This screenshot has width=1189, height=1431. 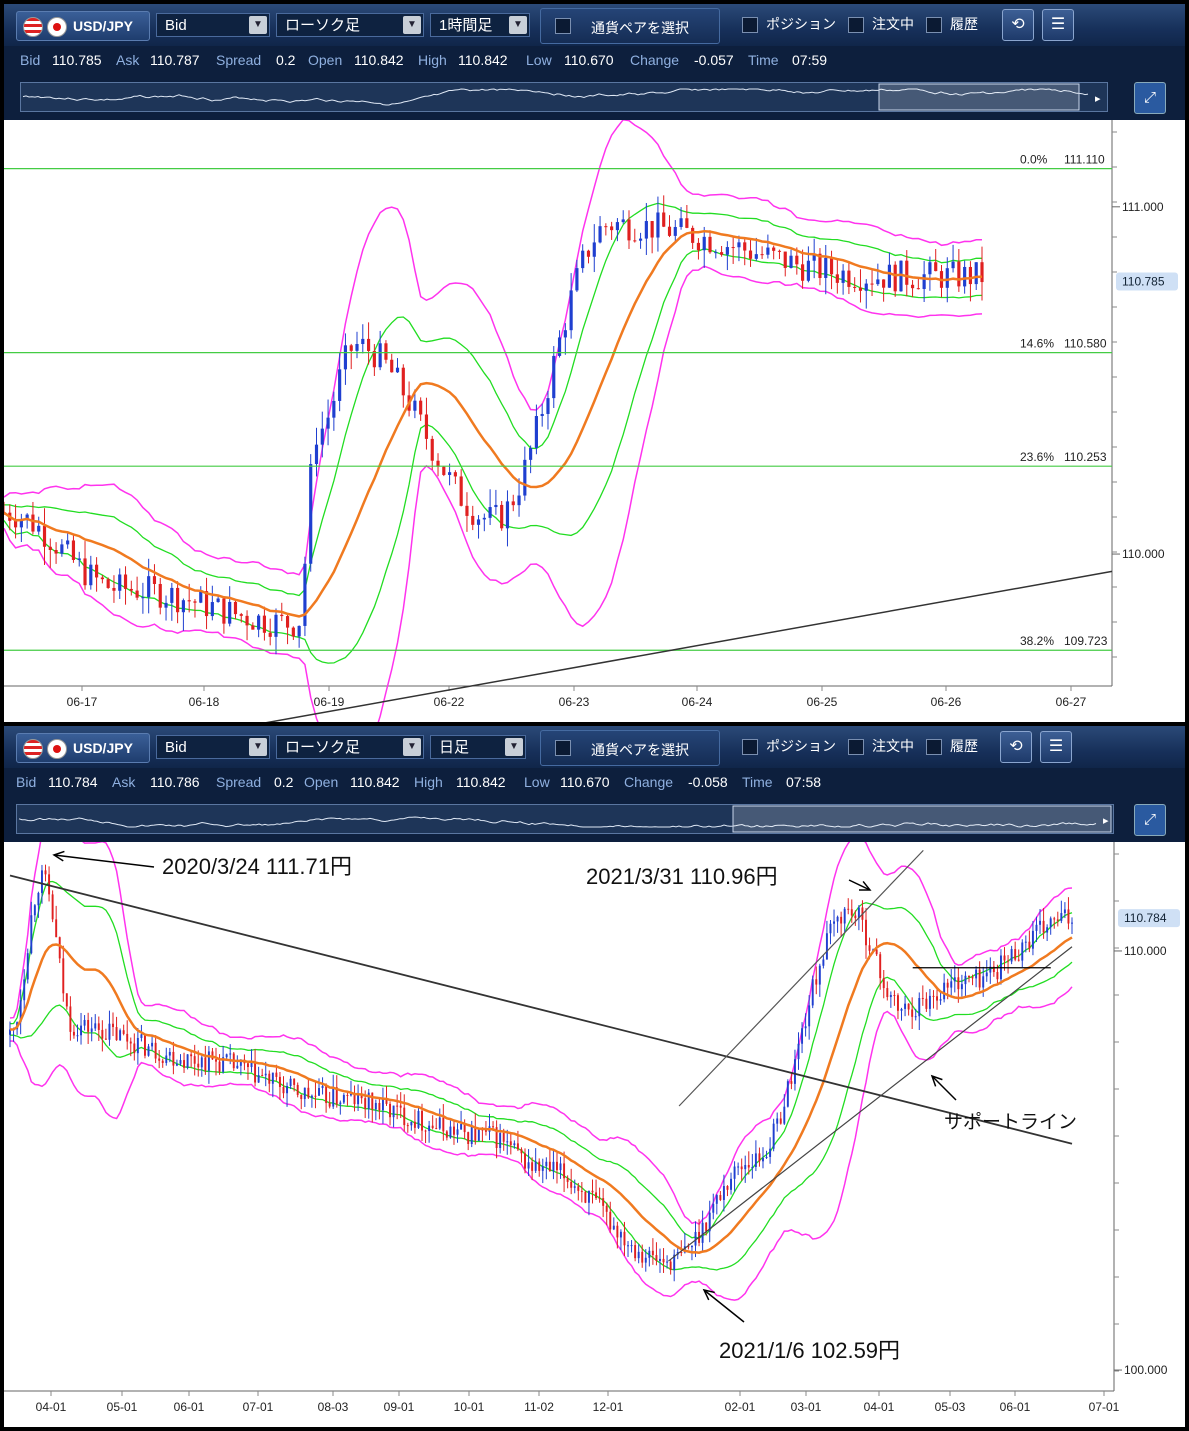 I want to click on fib-level-price: 111.110, so click(x=1084, y=160).